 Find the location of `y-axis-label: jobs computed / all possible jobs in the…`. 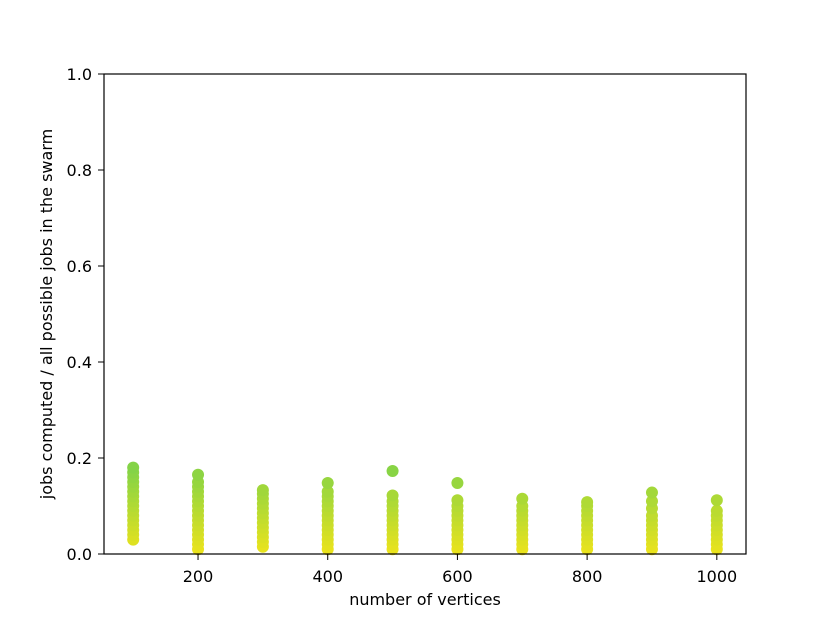

y-axis-label: jobs computed / all possible jobs in the… is located at coordinates (46, 314).